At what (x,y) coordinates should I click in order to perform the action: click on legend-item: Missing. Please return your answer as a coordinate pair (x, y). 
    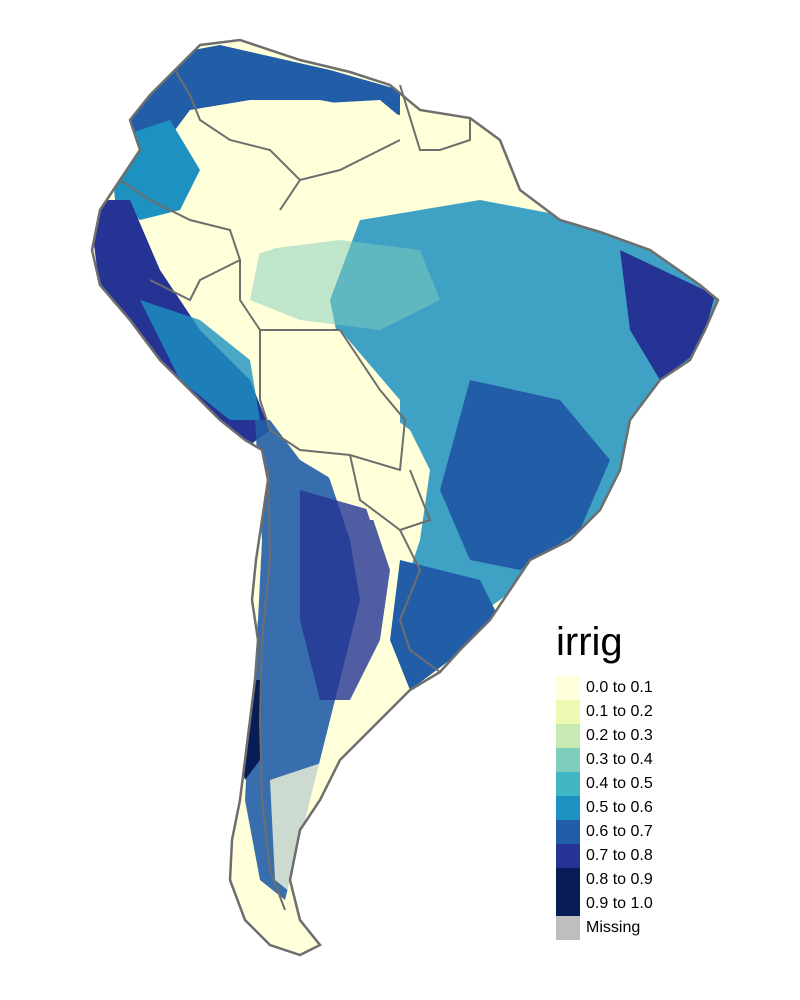
    Looking at the image, I should click on (671, 928).